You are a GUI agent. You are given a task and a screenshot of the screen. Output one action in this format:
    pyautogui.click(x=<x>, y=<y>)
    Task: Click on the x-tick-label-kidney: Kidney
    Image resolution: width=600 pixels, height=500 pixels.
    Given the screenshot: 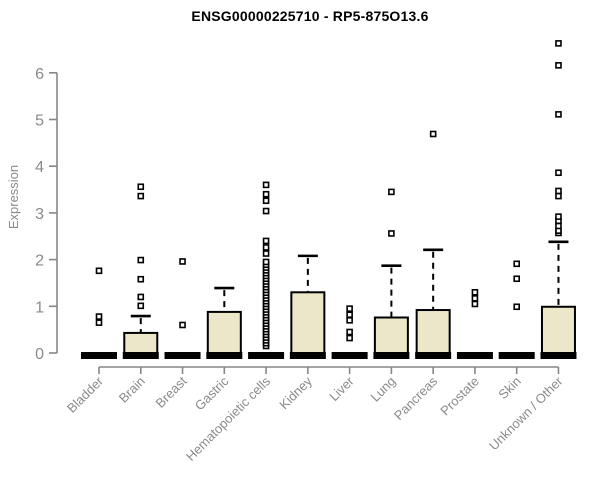 What is the action you would take?
    pyautogui.click(x=295, y=392)
    